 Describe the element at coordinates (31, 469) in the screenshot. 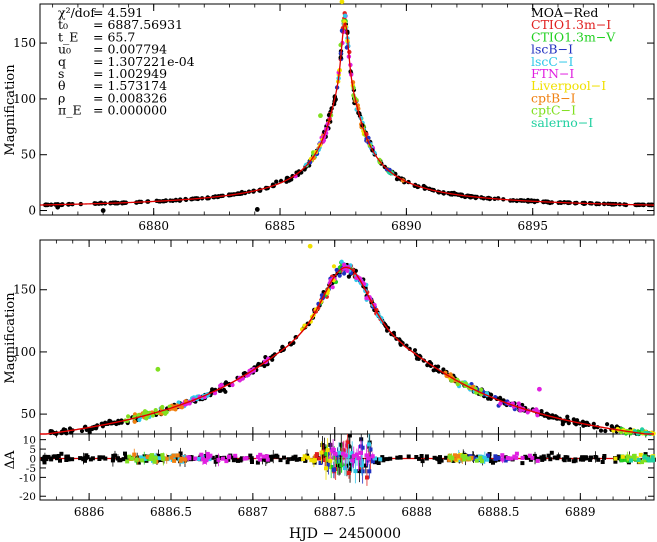

I see `y-tick-label: -5` at that location.